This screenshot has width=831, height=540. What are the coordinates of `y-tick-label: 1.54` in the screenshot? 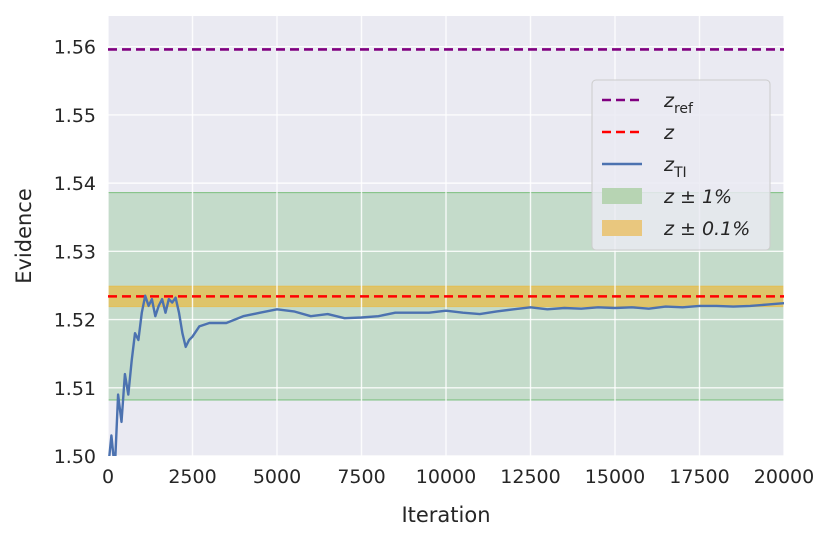 It's located at (75, 184).